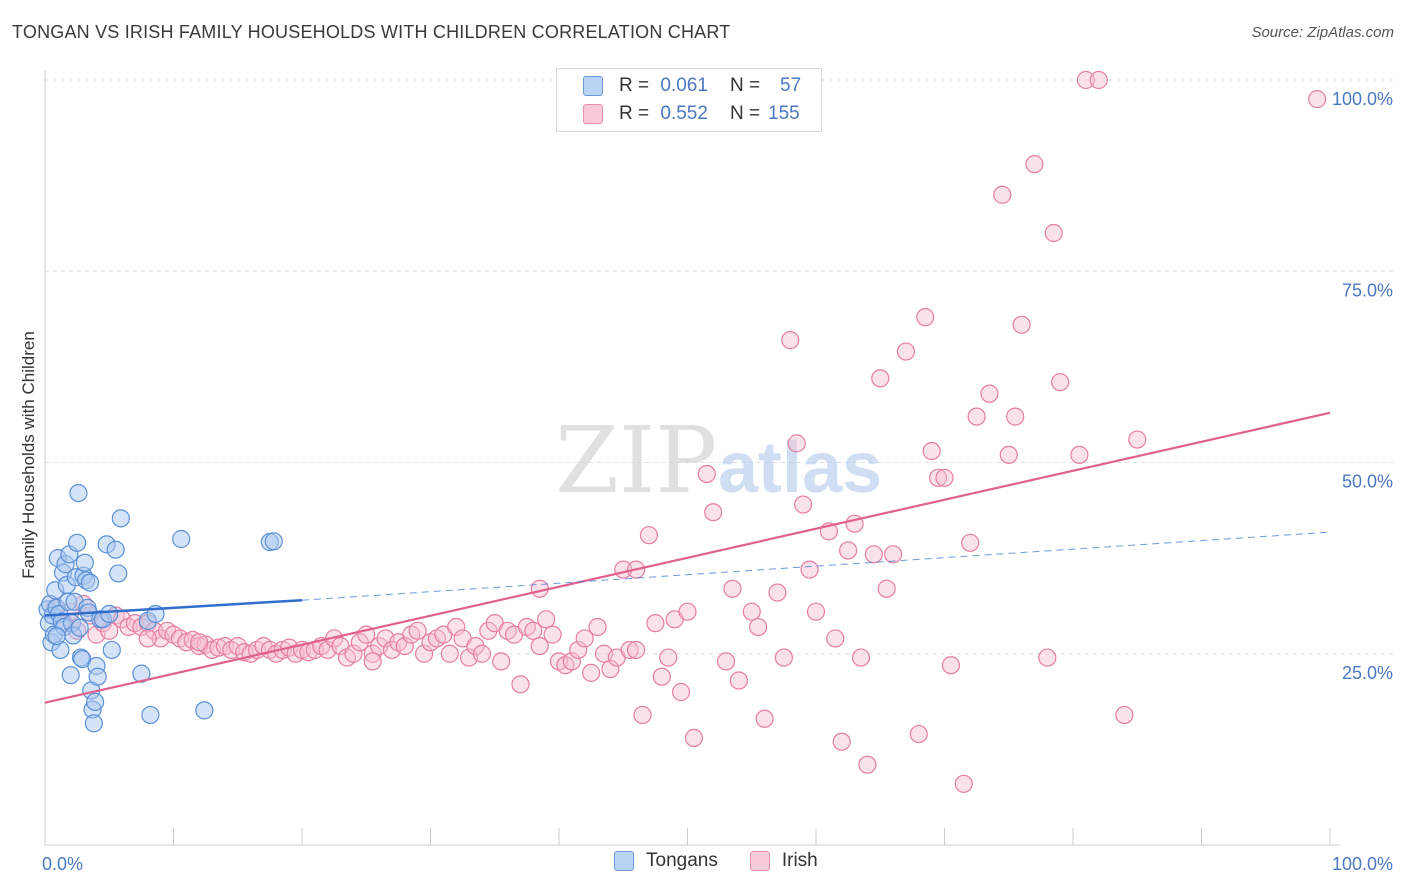 The width and height of the screenshot is (1406, 892). Describe the element at coordinates (593, 114) in the screenshot. I see `irish-swatch` at that location.